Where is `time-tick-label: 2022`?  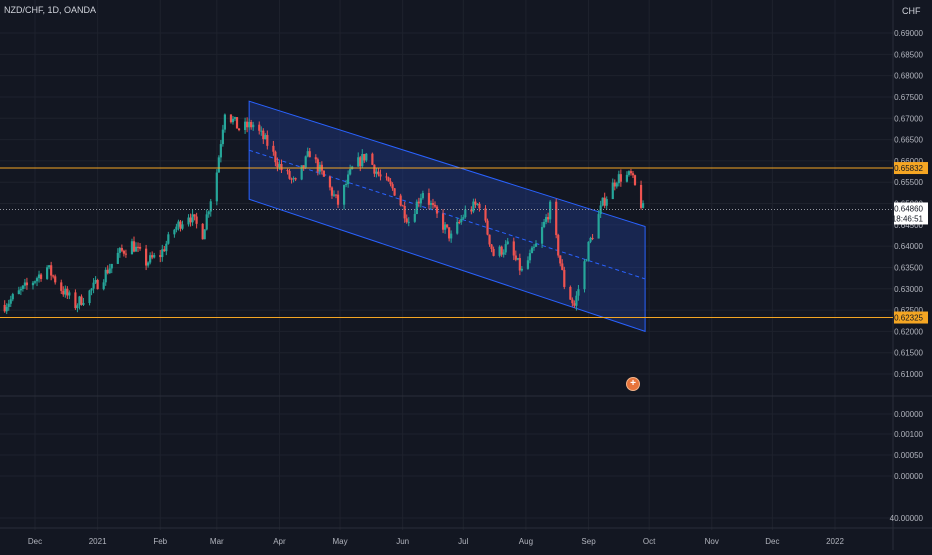 time-tick-label: 2022 is located at coordinates (835, 541).